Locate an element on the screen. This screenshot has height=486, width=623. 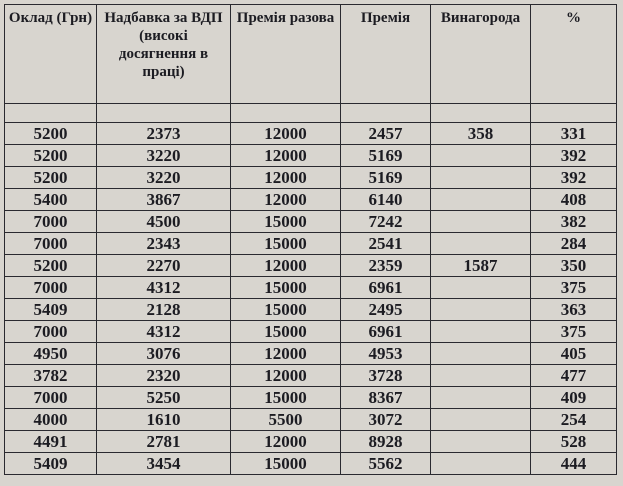
cell: 5409 is located at coordinates (50, 309).